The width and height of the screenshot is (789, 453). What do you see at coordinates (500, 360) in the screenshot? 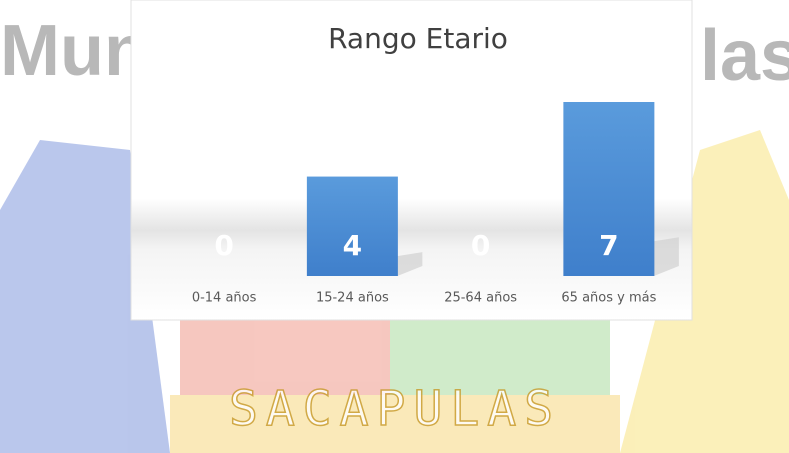
I see `emblem-green` at bounding box center [500, 360].